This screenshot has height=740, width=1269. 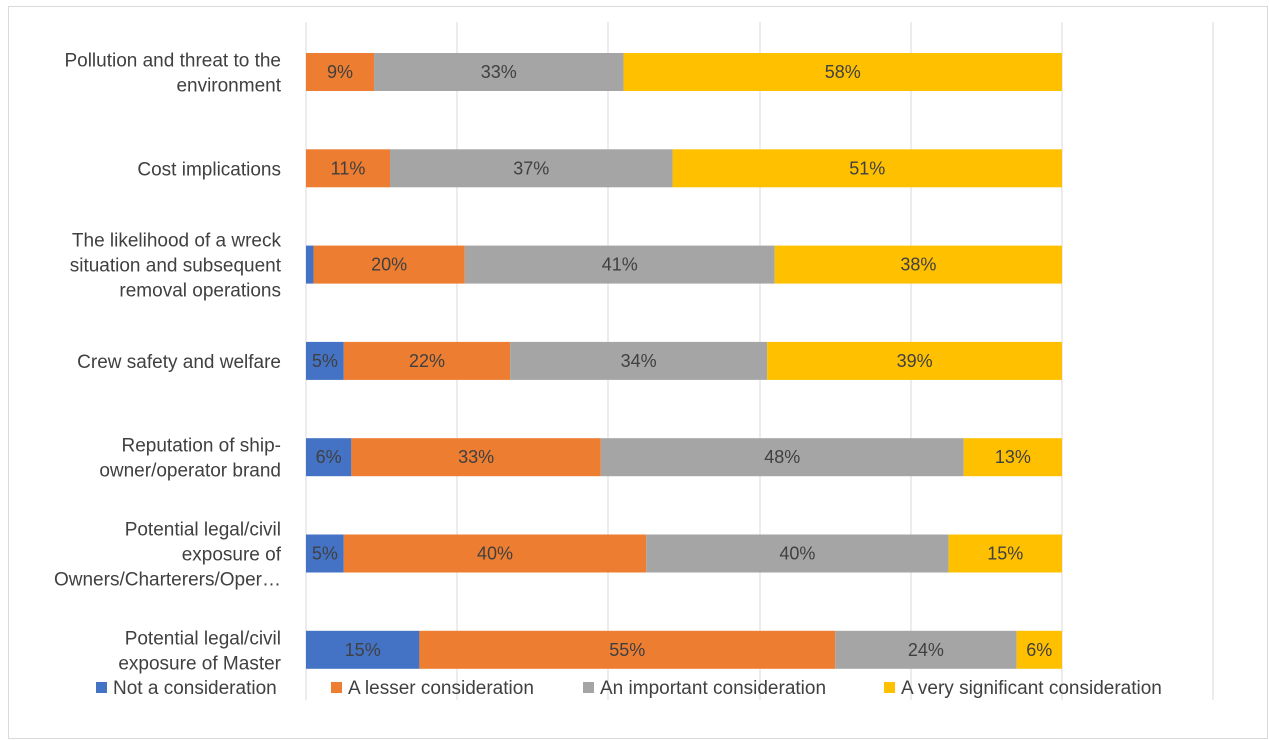 What do you see at coordinates (441, 688) in the screenshot?
I see `legend-label: A lesser consideration` at bounding box center [441, 688].